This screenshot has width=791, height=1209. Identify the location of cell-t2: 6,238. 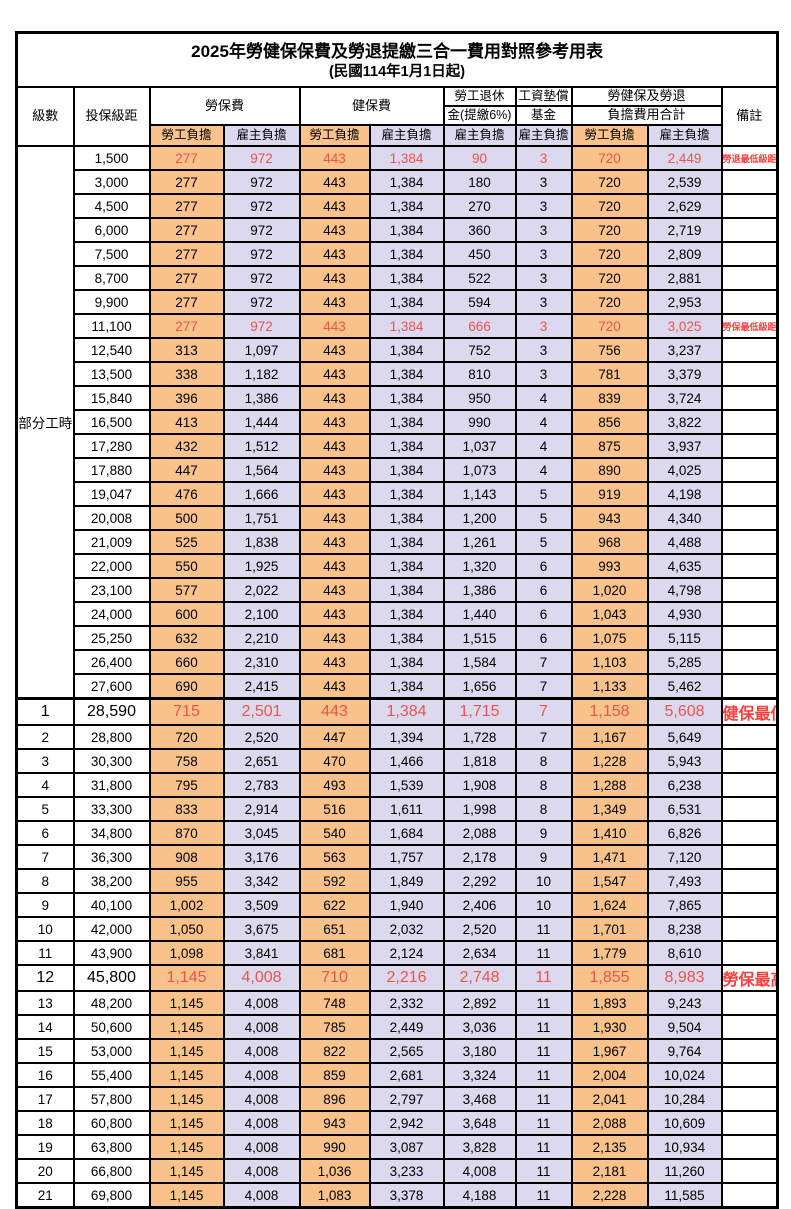
(684, 785).